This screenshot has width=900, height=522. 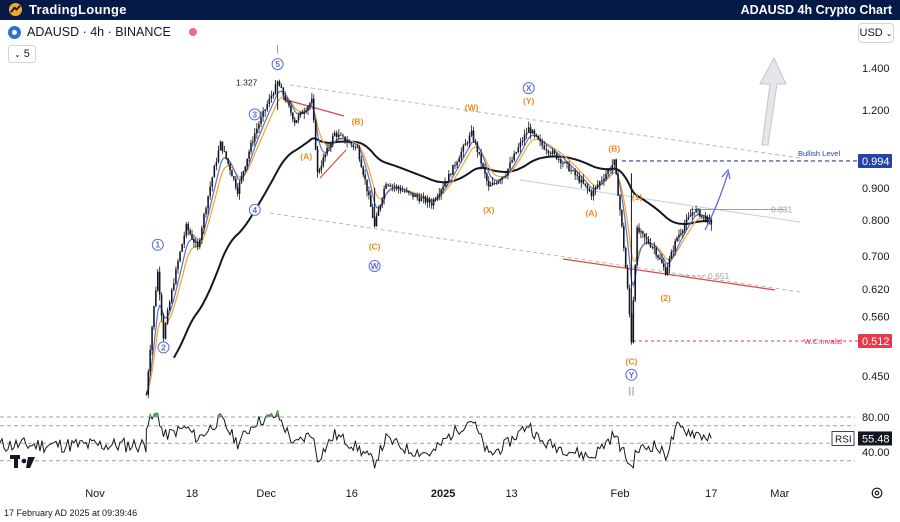 I want to click on svg-text: 4, so click(x=254, y=210).